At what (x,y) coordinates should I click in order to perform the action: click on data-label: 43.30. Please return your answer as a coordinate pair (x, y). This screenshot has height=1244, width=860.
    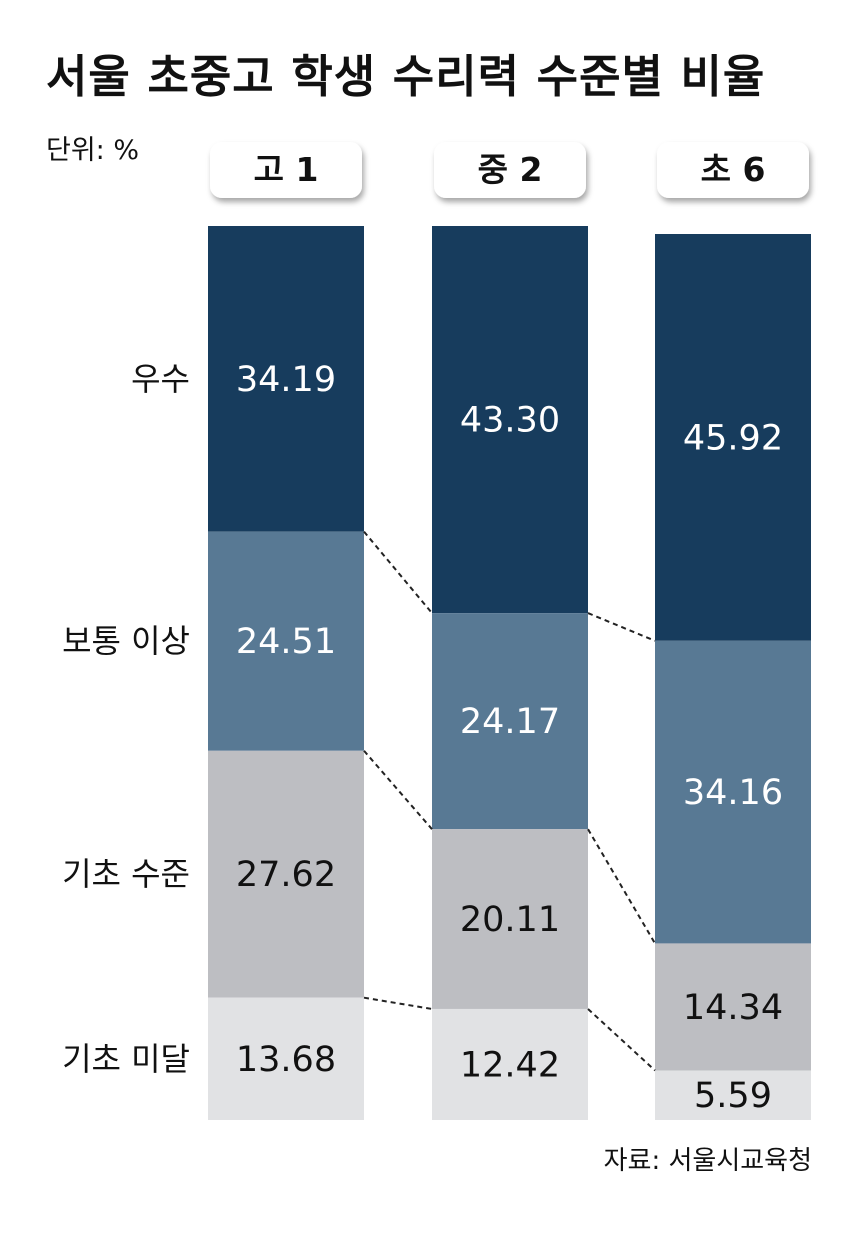
    Looking at the image, I should click on (510, 421).